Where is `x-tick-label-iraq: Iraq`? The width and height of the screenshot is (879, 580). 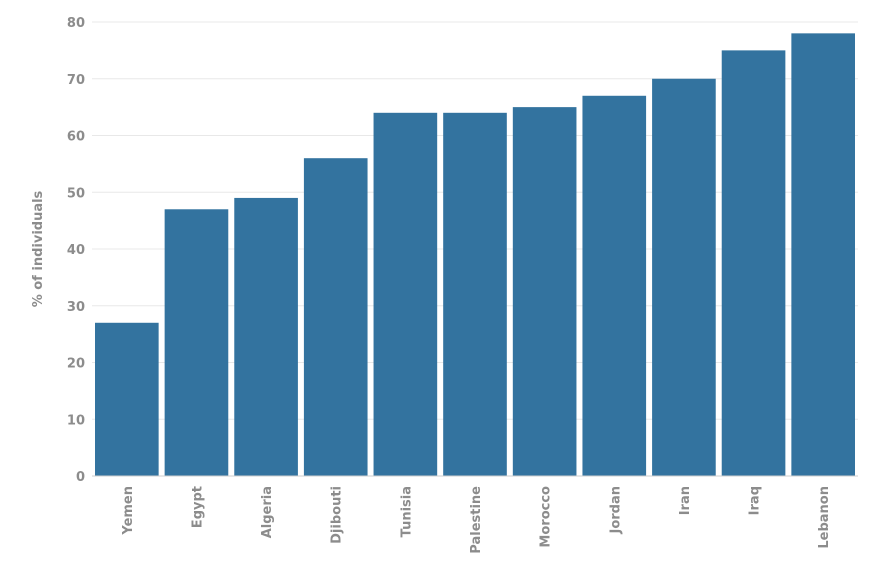 x-tick-label-iraq: Iraq is located at coordinates (755, 500).